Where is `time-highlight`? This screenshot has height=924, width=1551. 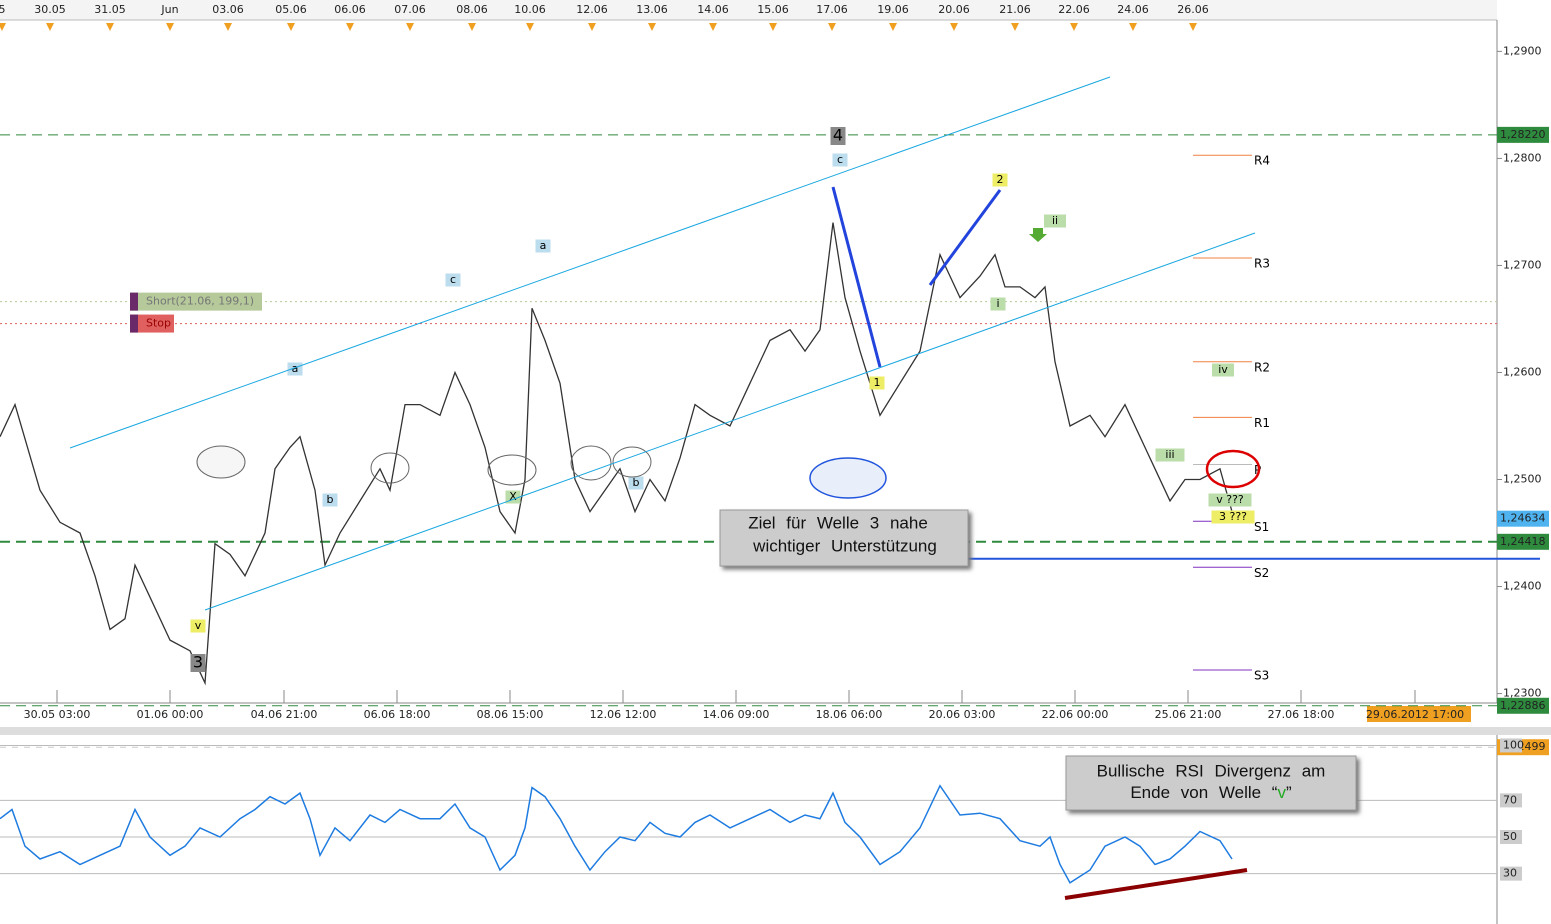 time-highlight is located at coordinates (1419, 714).